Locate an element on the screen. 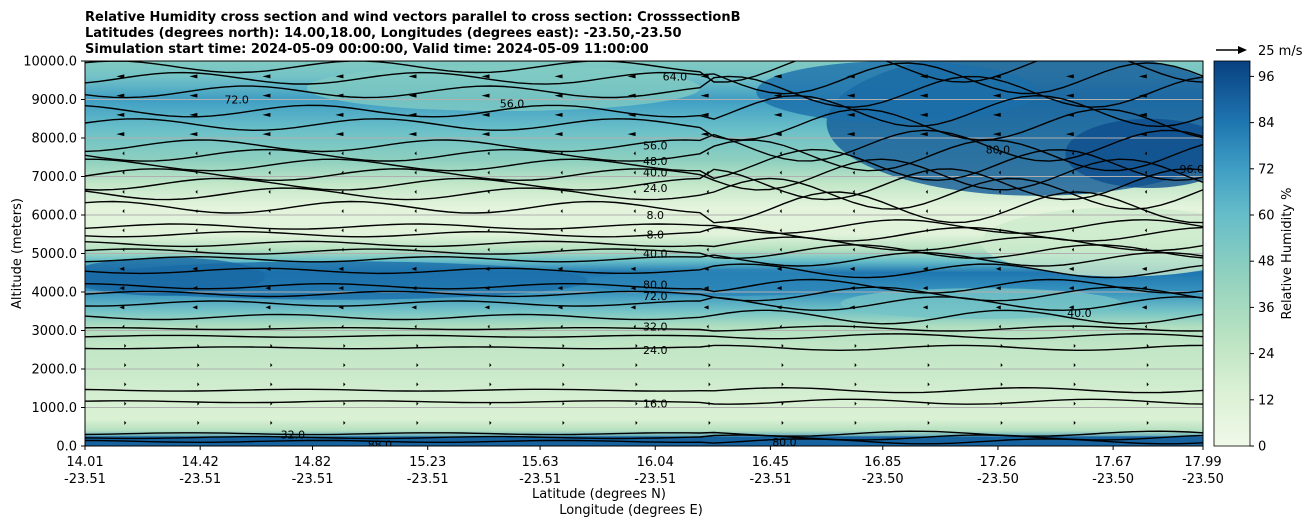 This screenshot has width=1304, height=526. colorbar-tick-label-5: 60 is located at coordinates (1266, 216).